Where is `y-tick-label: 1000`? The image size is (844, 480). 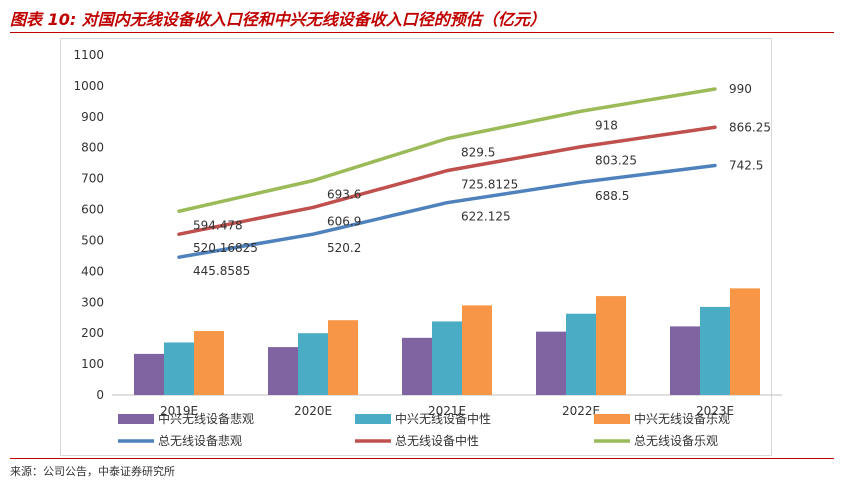
y-tick-label: 1000 is located at coordinates (88, 86).